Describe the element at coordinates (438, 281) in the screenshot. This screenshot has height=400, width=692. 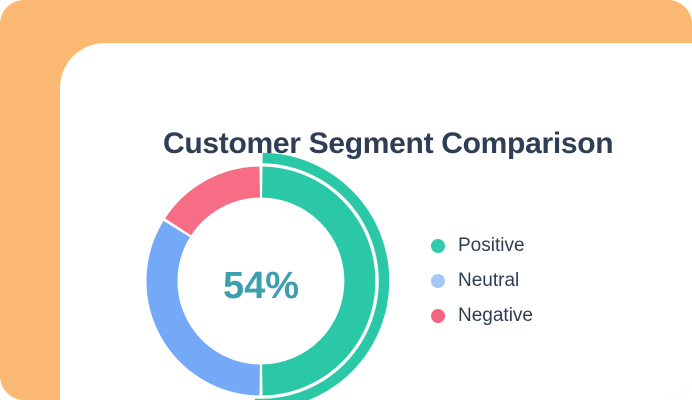
I see `legend-dot-neutral-icon` at that location.